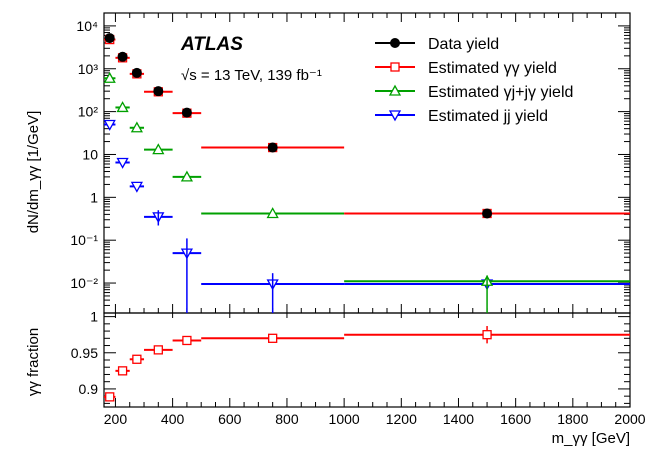 The width and height of the screenshot is (664, 449). Describe the element at coordinates (84, 283) in the screenshot. I see `y-tick-label: 10⁻²` at that location.